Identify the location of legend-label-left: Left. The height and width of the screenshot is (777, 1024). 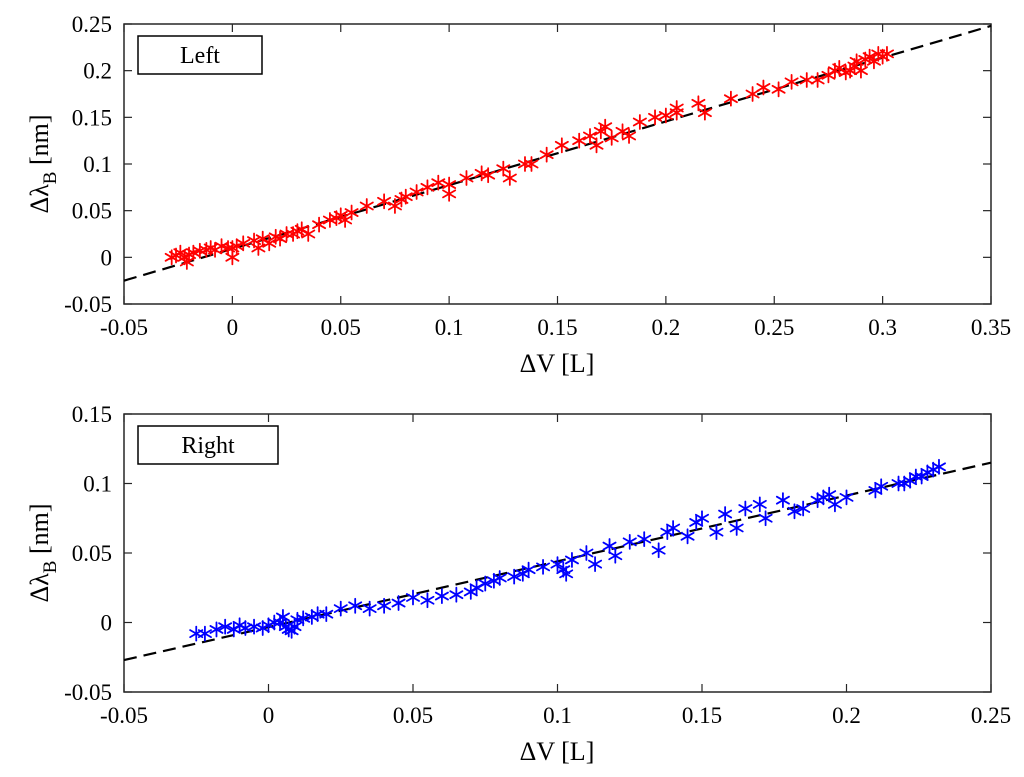
(200, 56).